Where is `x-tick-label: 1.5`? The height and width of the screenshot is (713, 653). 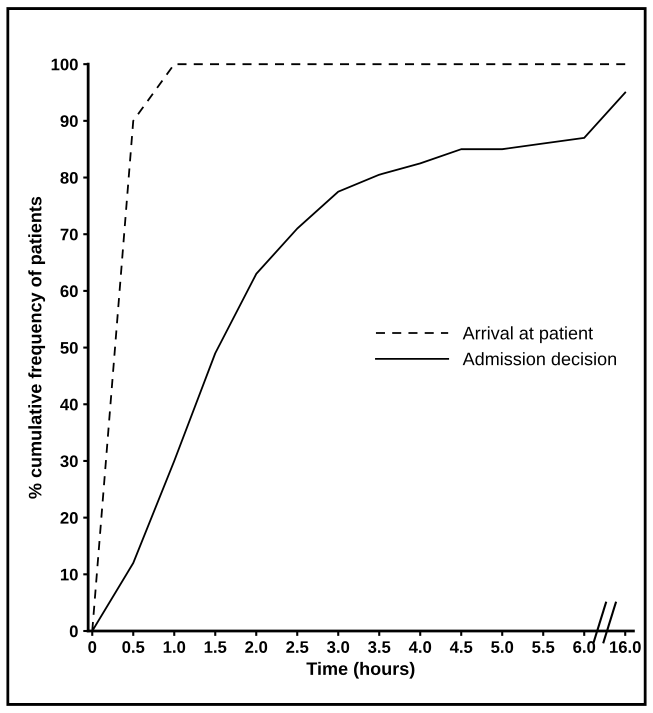 x-tick-label: 1.5 is located at coordinates (215, 647).